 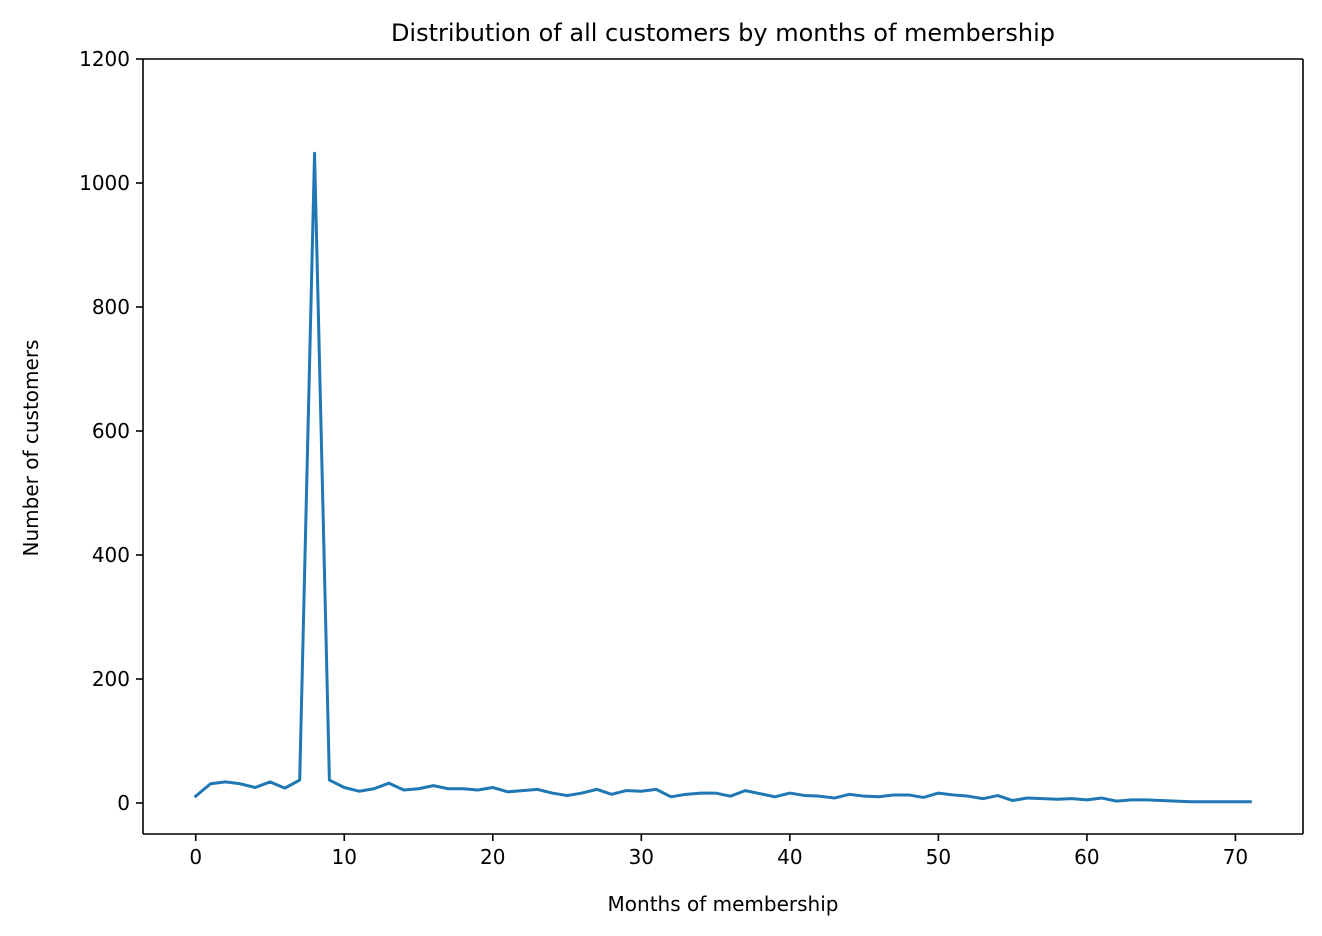 I want to click on y-tick-label: 1000, so click(x=104, y=183).